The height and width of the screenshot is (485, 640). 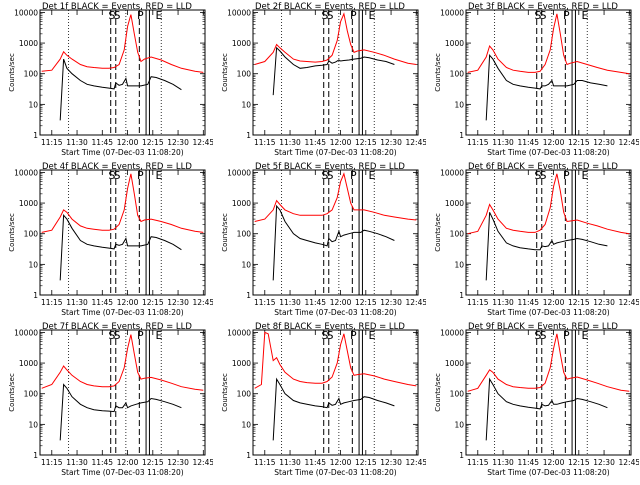 I want to click on chart-title: Det 1f BLACK = Events, RED = LLD, so click(x=117, y=7).